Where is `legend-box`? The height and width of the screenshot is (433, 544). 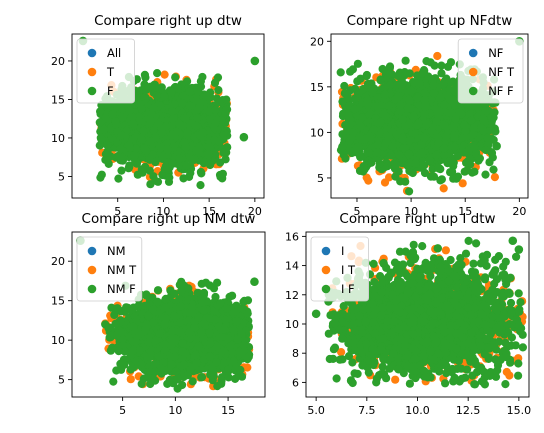 legend-box is located at coordinates (105, 71).